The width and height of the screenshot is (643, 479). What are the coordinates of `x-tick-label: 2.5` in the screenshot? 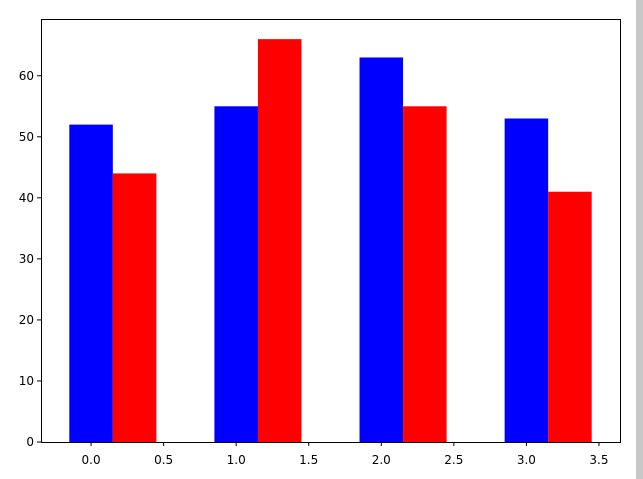 It's located at (453, 460).